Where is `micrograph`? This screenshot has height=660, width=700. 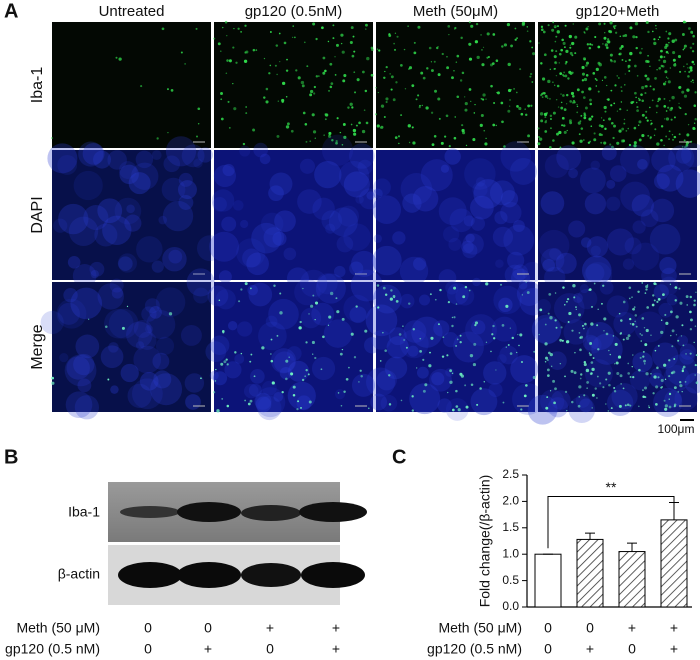 micrograph is located at coordinates (619, 217).